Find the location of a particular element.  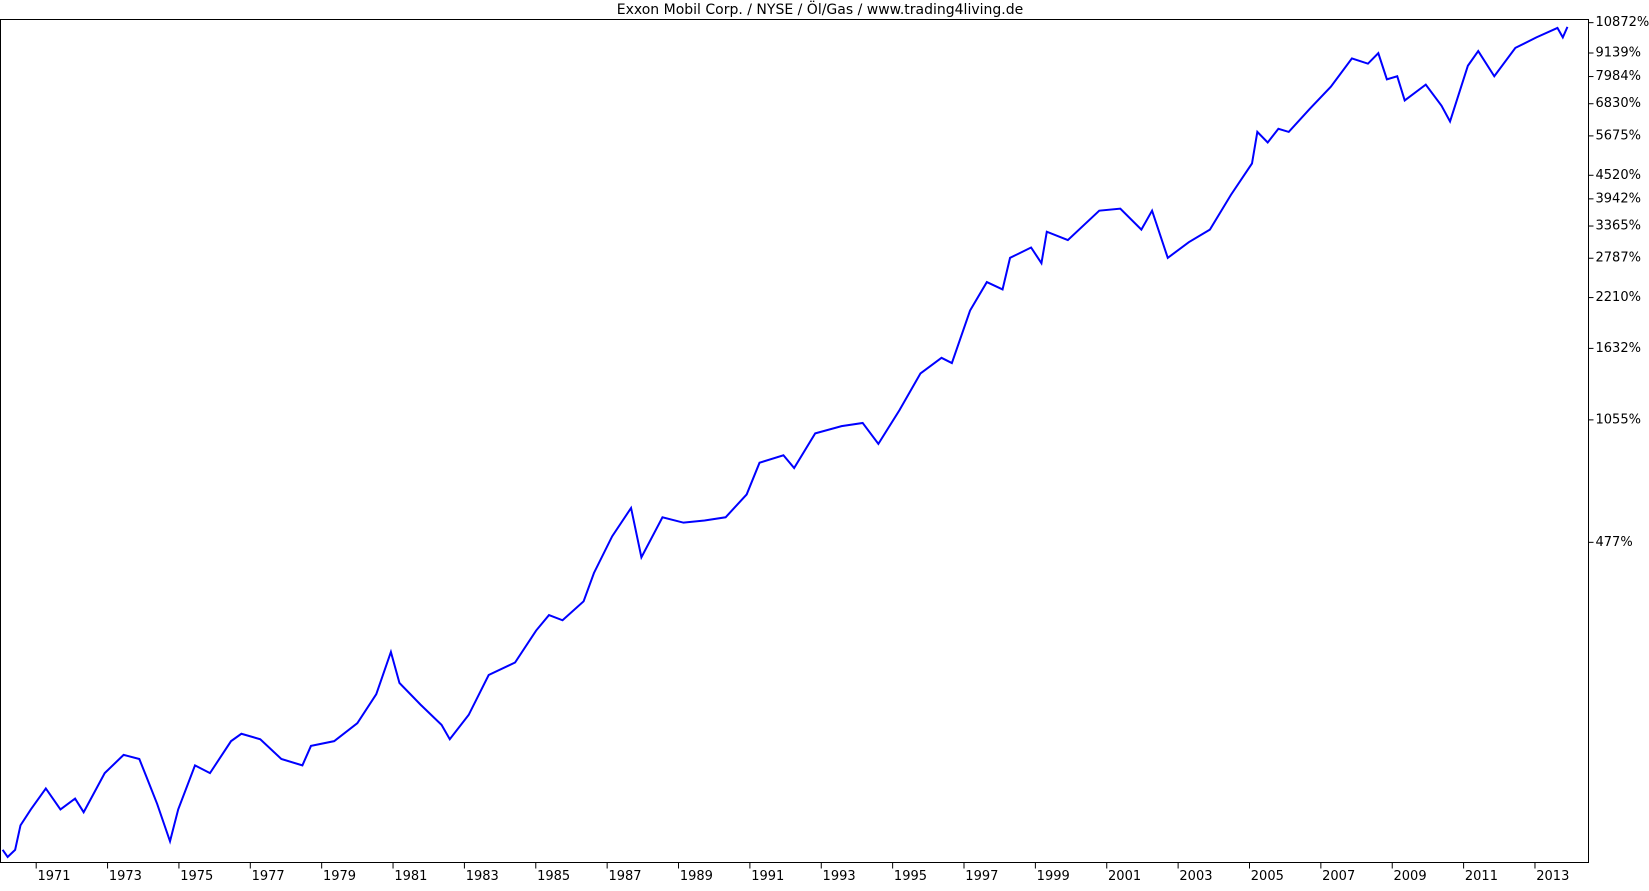

y-tick-label: 2787% is located at coordinates (1618, 258).